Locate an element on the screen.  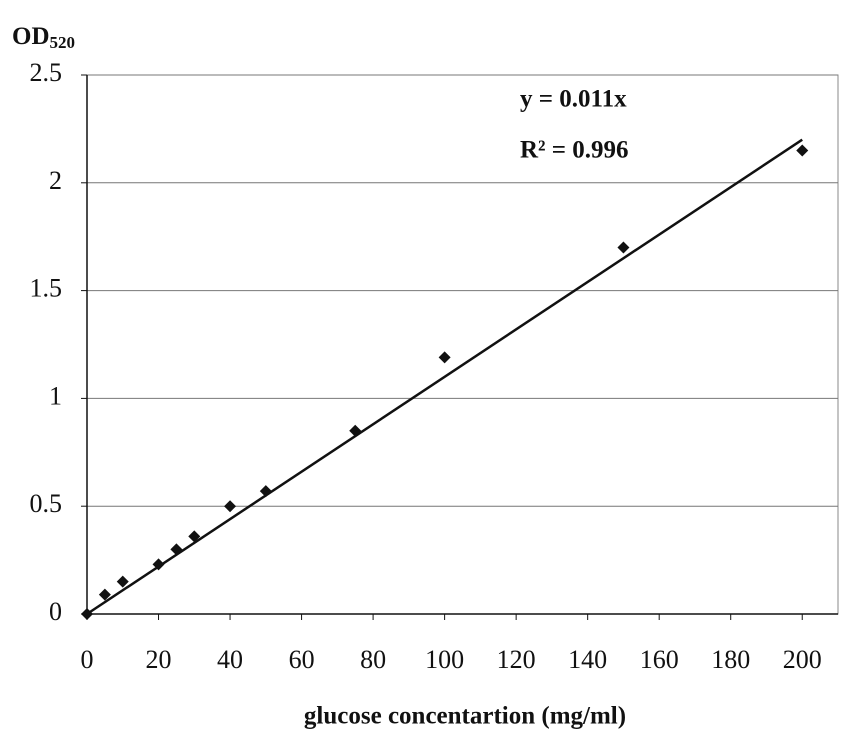
y-axis-title: OD520 is located at coordinates (43, 37).